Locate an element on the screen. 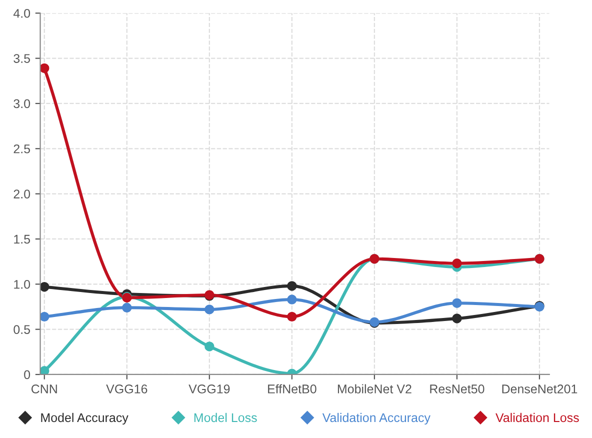 Image resolution: width=592 pixels, height=438 pixels. x-tick-label: CNN is located at coordinates (44, 389).